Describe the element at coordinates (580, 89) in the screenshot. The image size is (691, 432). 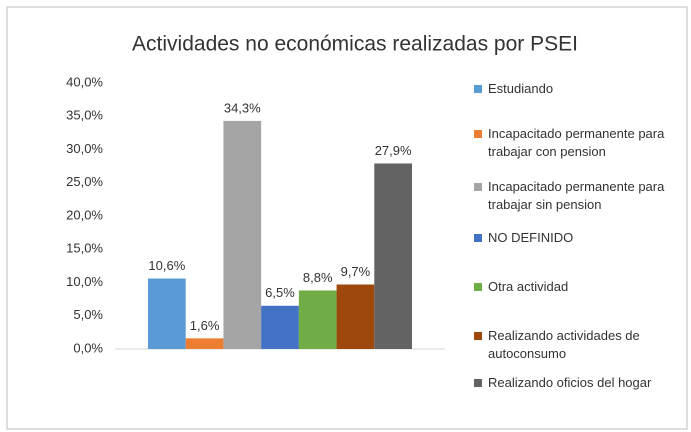
I see `legend-entry: Estudiando` at that location.